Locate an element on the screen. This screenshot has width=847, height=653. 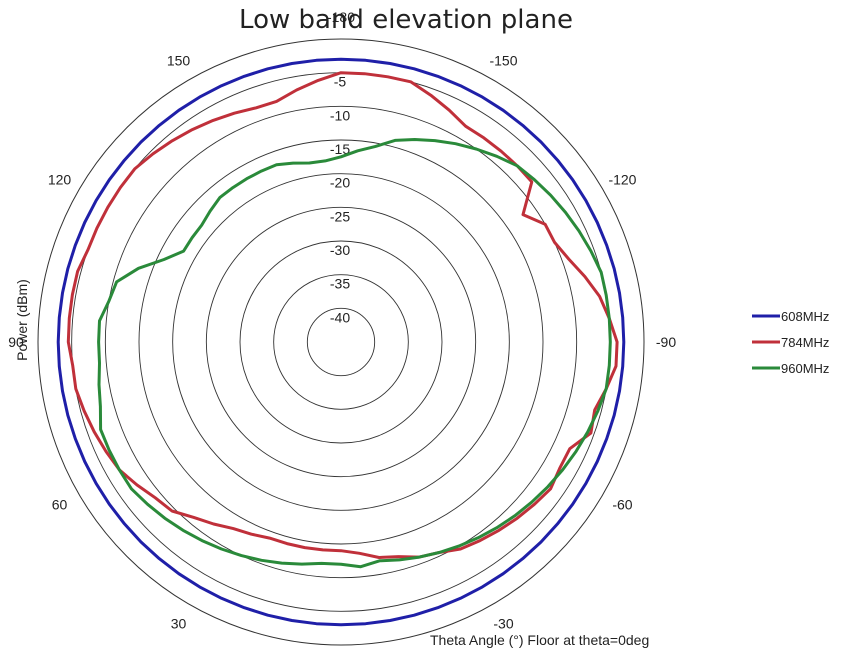
radial-tick-labels: -5 -10 -15 -20 -25 -30 -35 -40 is located at coordinates (340, 200).